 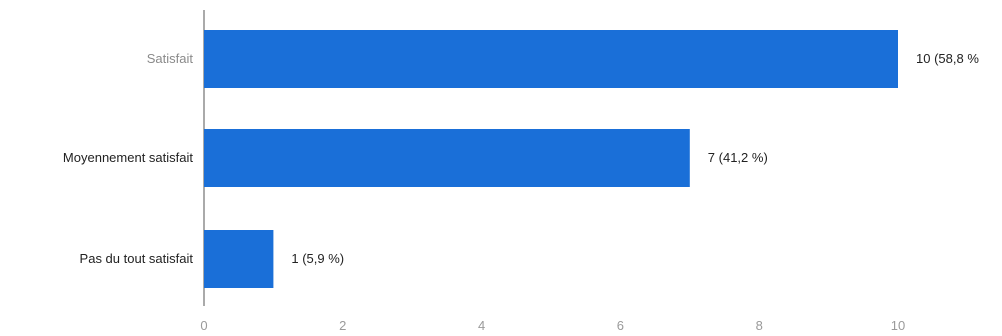 What do you see at coordinates (620, 325) in the screenshot?
I see `x-tick-label-3: 6` at bounding box center [620, 325].